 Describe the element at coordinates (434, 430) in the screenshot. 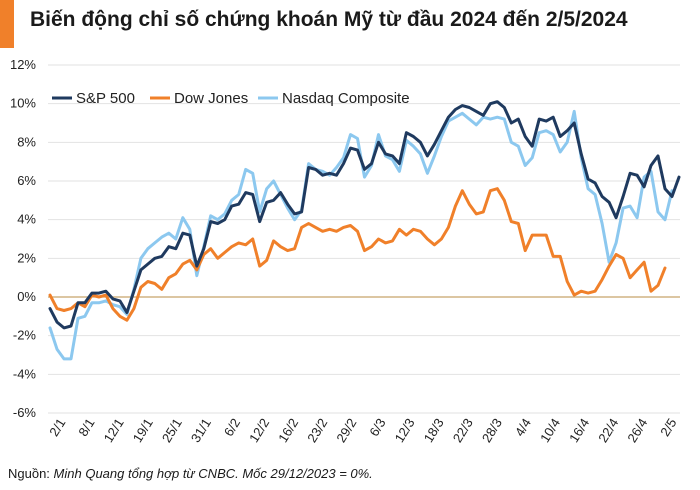

I see `x-tick-label: 18/3` at that location.